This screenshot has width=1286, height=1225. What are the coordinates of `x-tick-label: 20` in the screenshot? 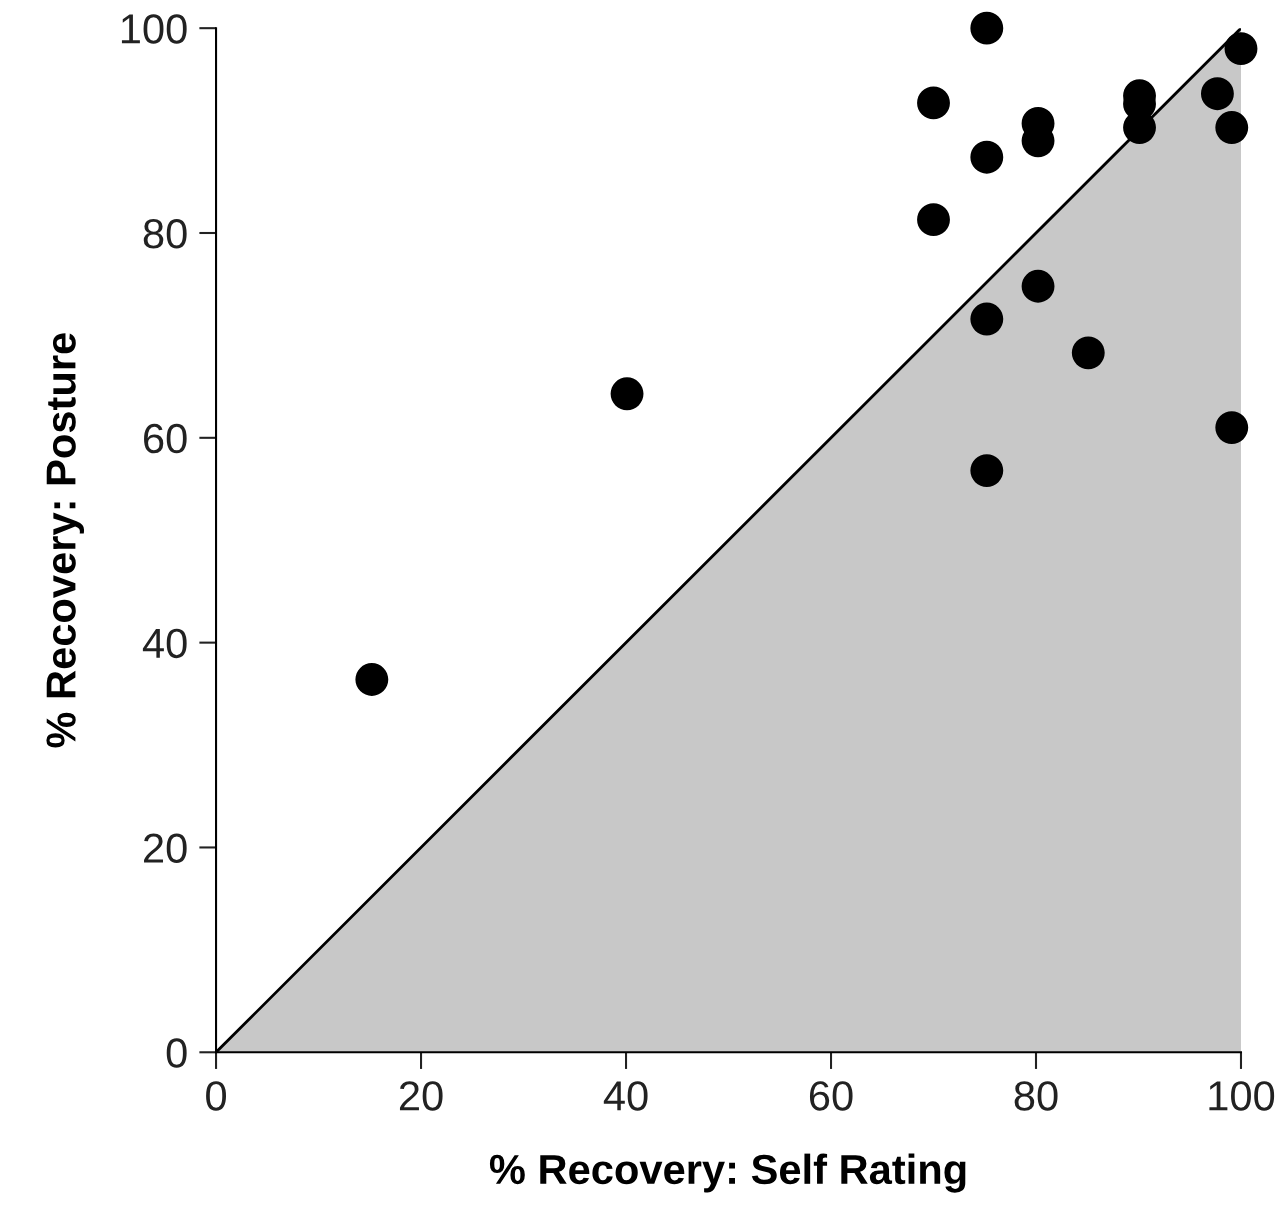 It's located at (421, 1096).